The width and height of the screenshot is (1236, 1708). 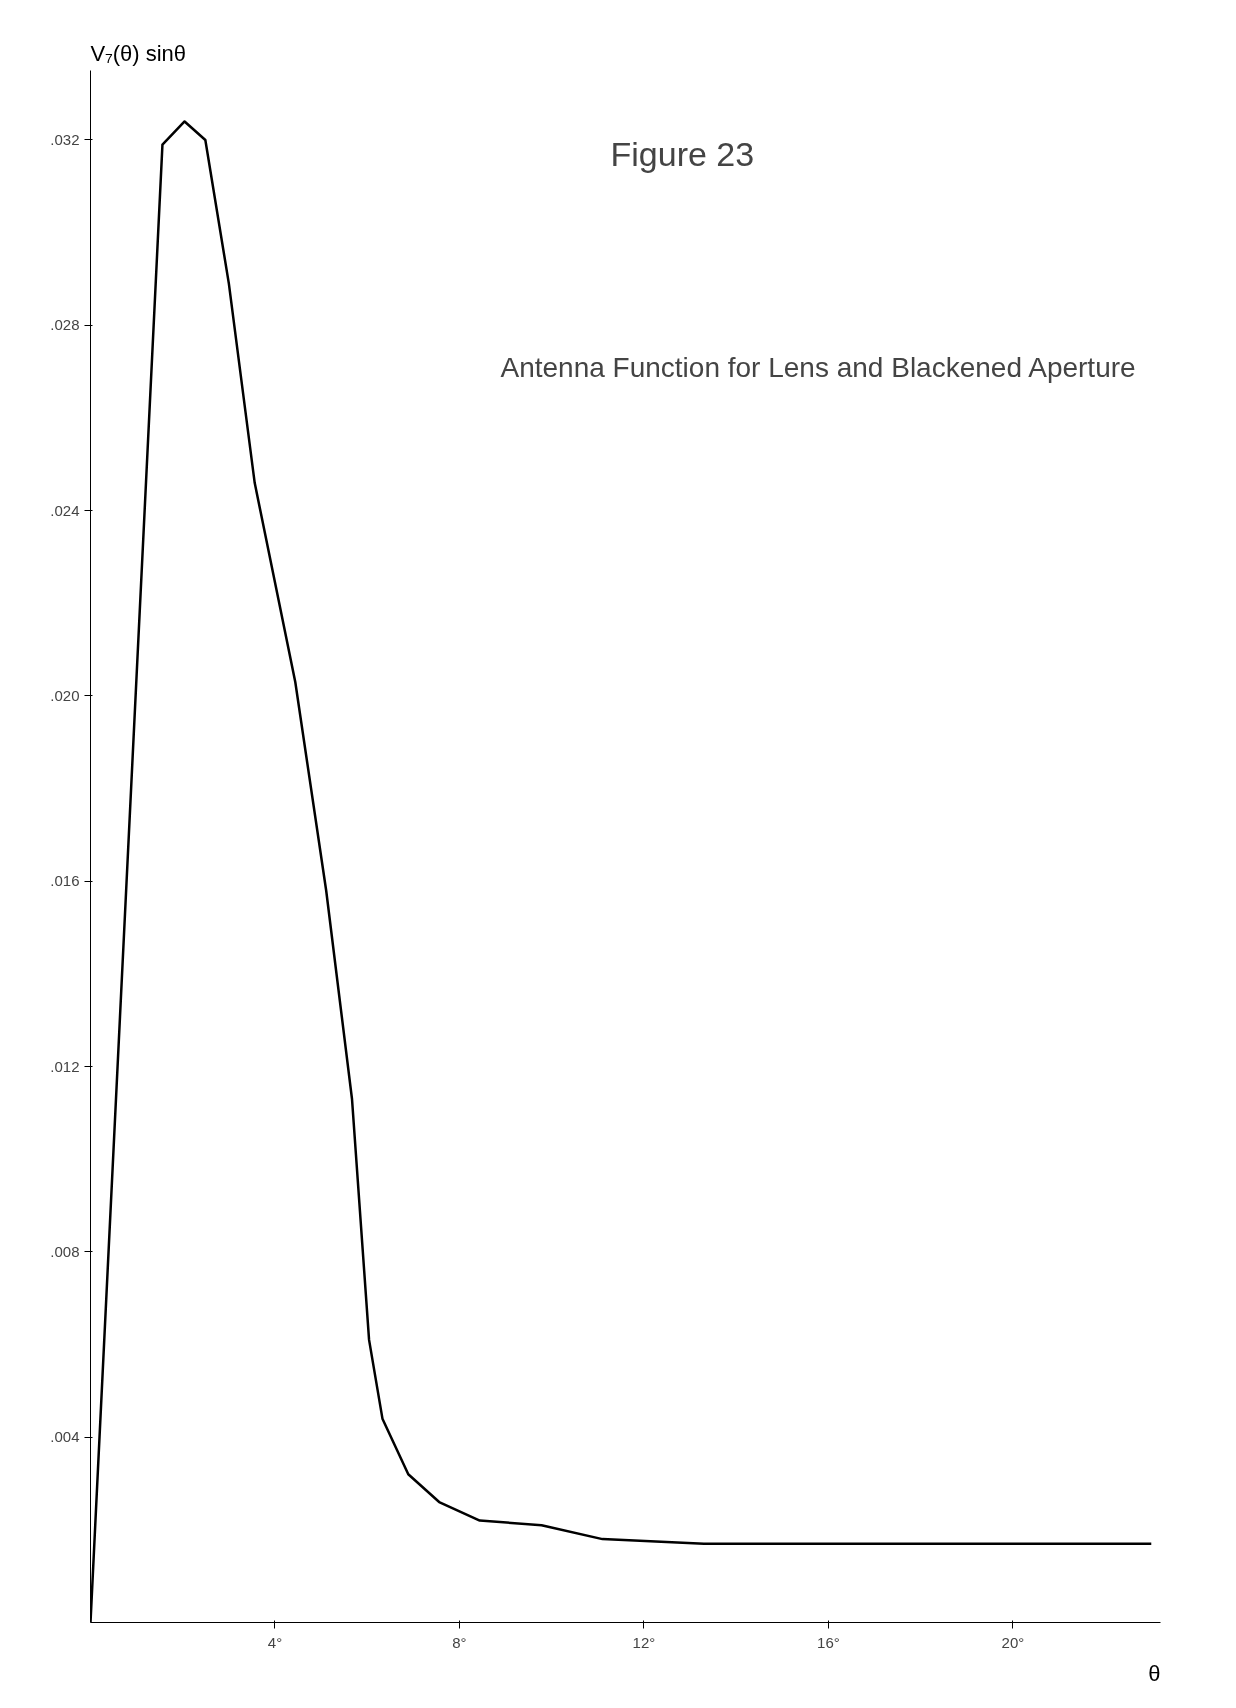 What do you see at coordinates (65, 1066) in the screenshot?
I see `y-tick-label: .012` at bounding box center [65, 1066].